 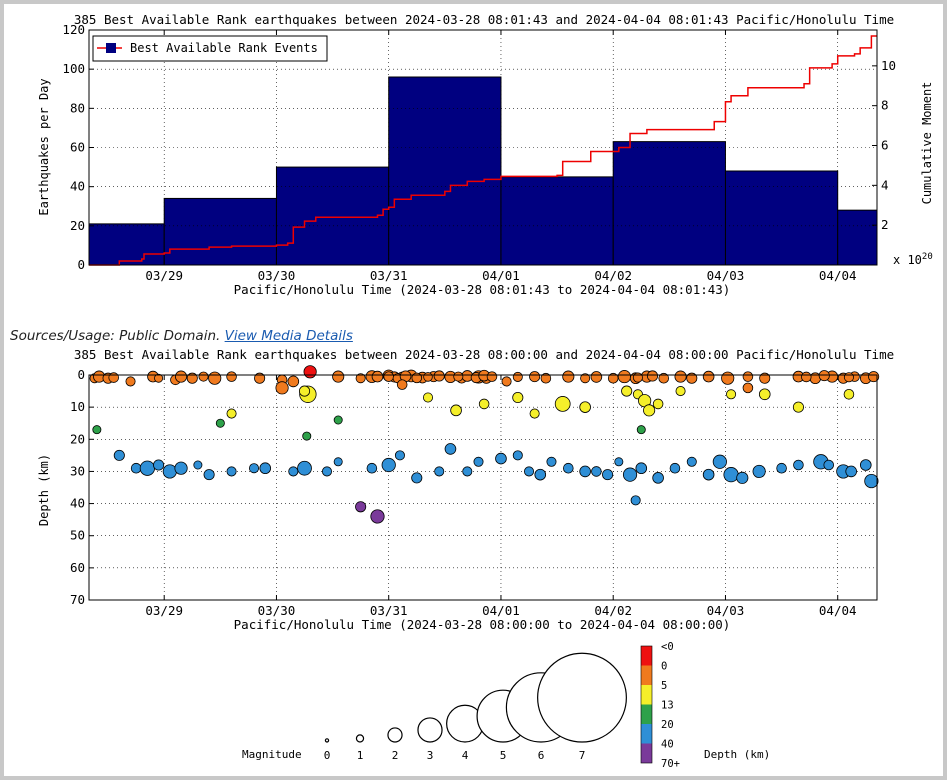 I want to click on depth-label: <0, so click(x=667, y=647).